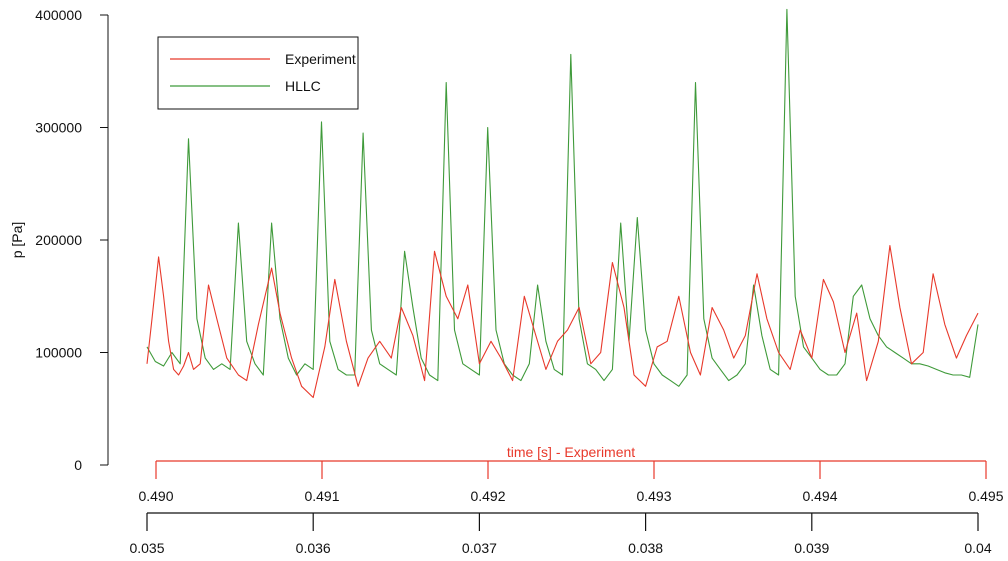 The height and width of the screenshot is (561, 1008). I want to click on legend-box, so click(258, 73).